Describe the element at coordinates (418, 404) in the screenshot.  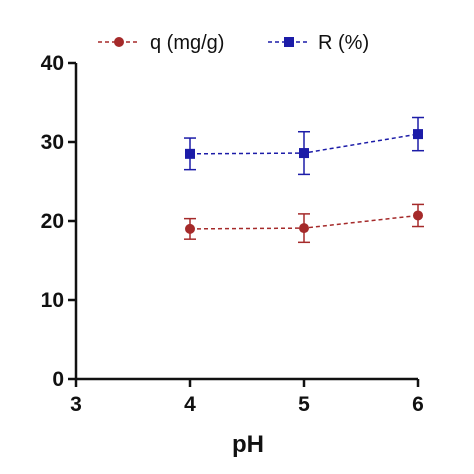
I see `x-tick-label: 6` at that location.